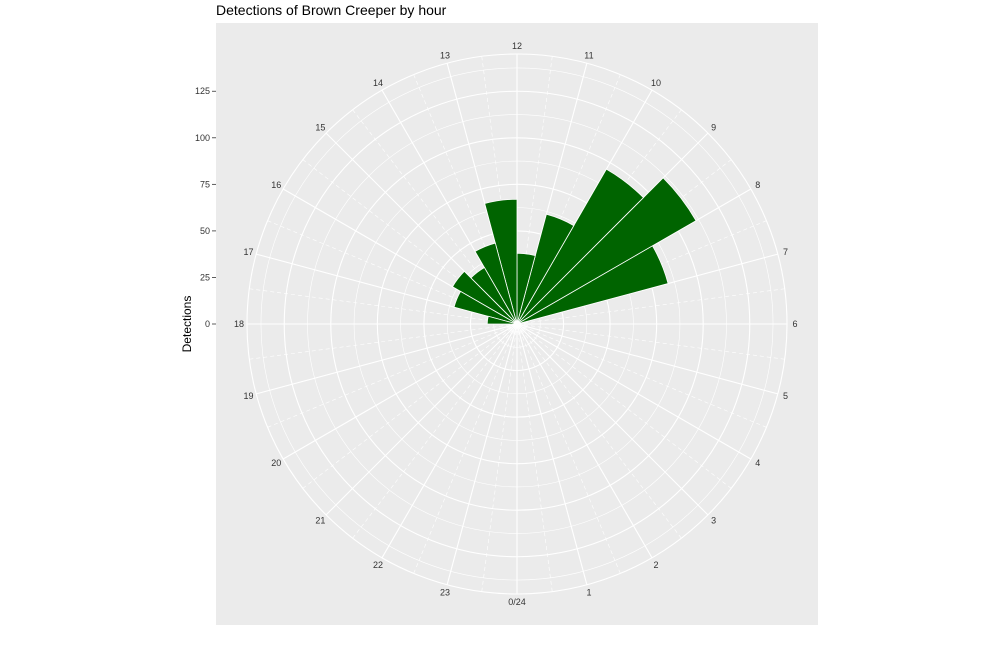 The width and height of the screenshot is (1000, 651). I want to click on y-axis-title: Detections, so click(187, 324).